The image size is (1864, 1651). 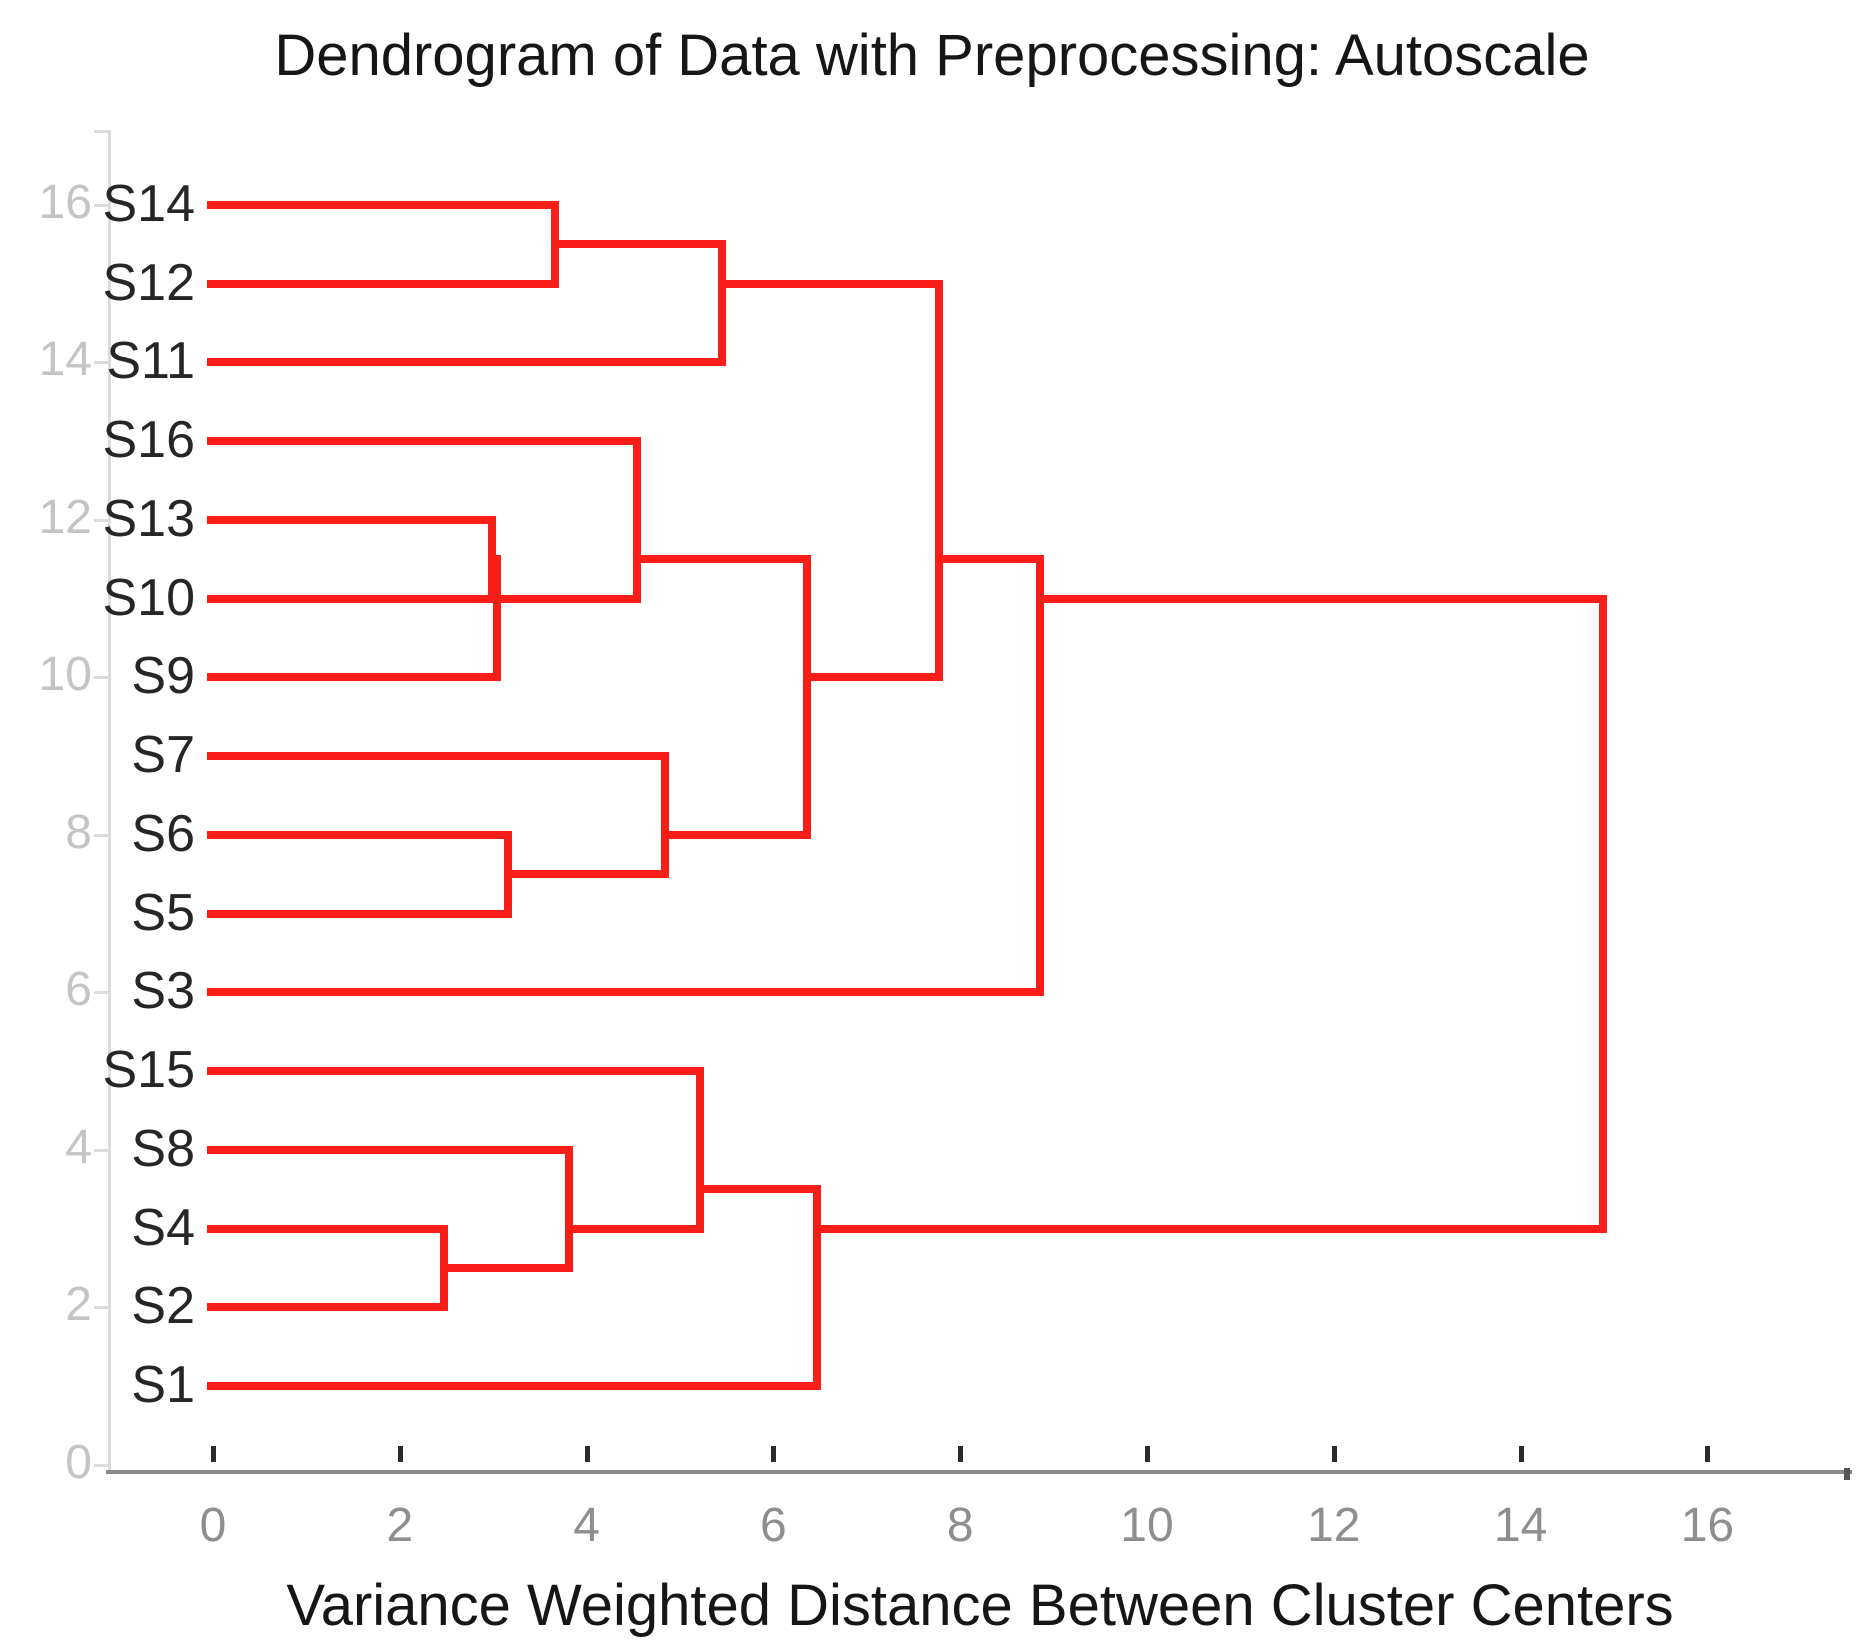 I want to click on y-tick-label: 12, so click(x=65, y=517).